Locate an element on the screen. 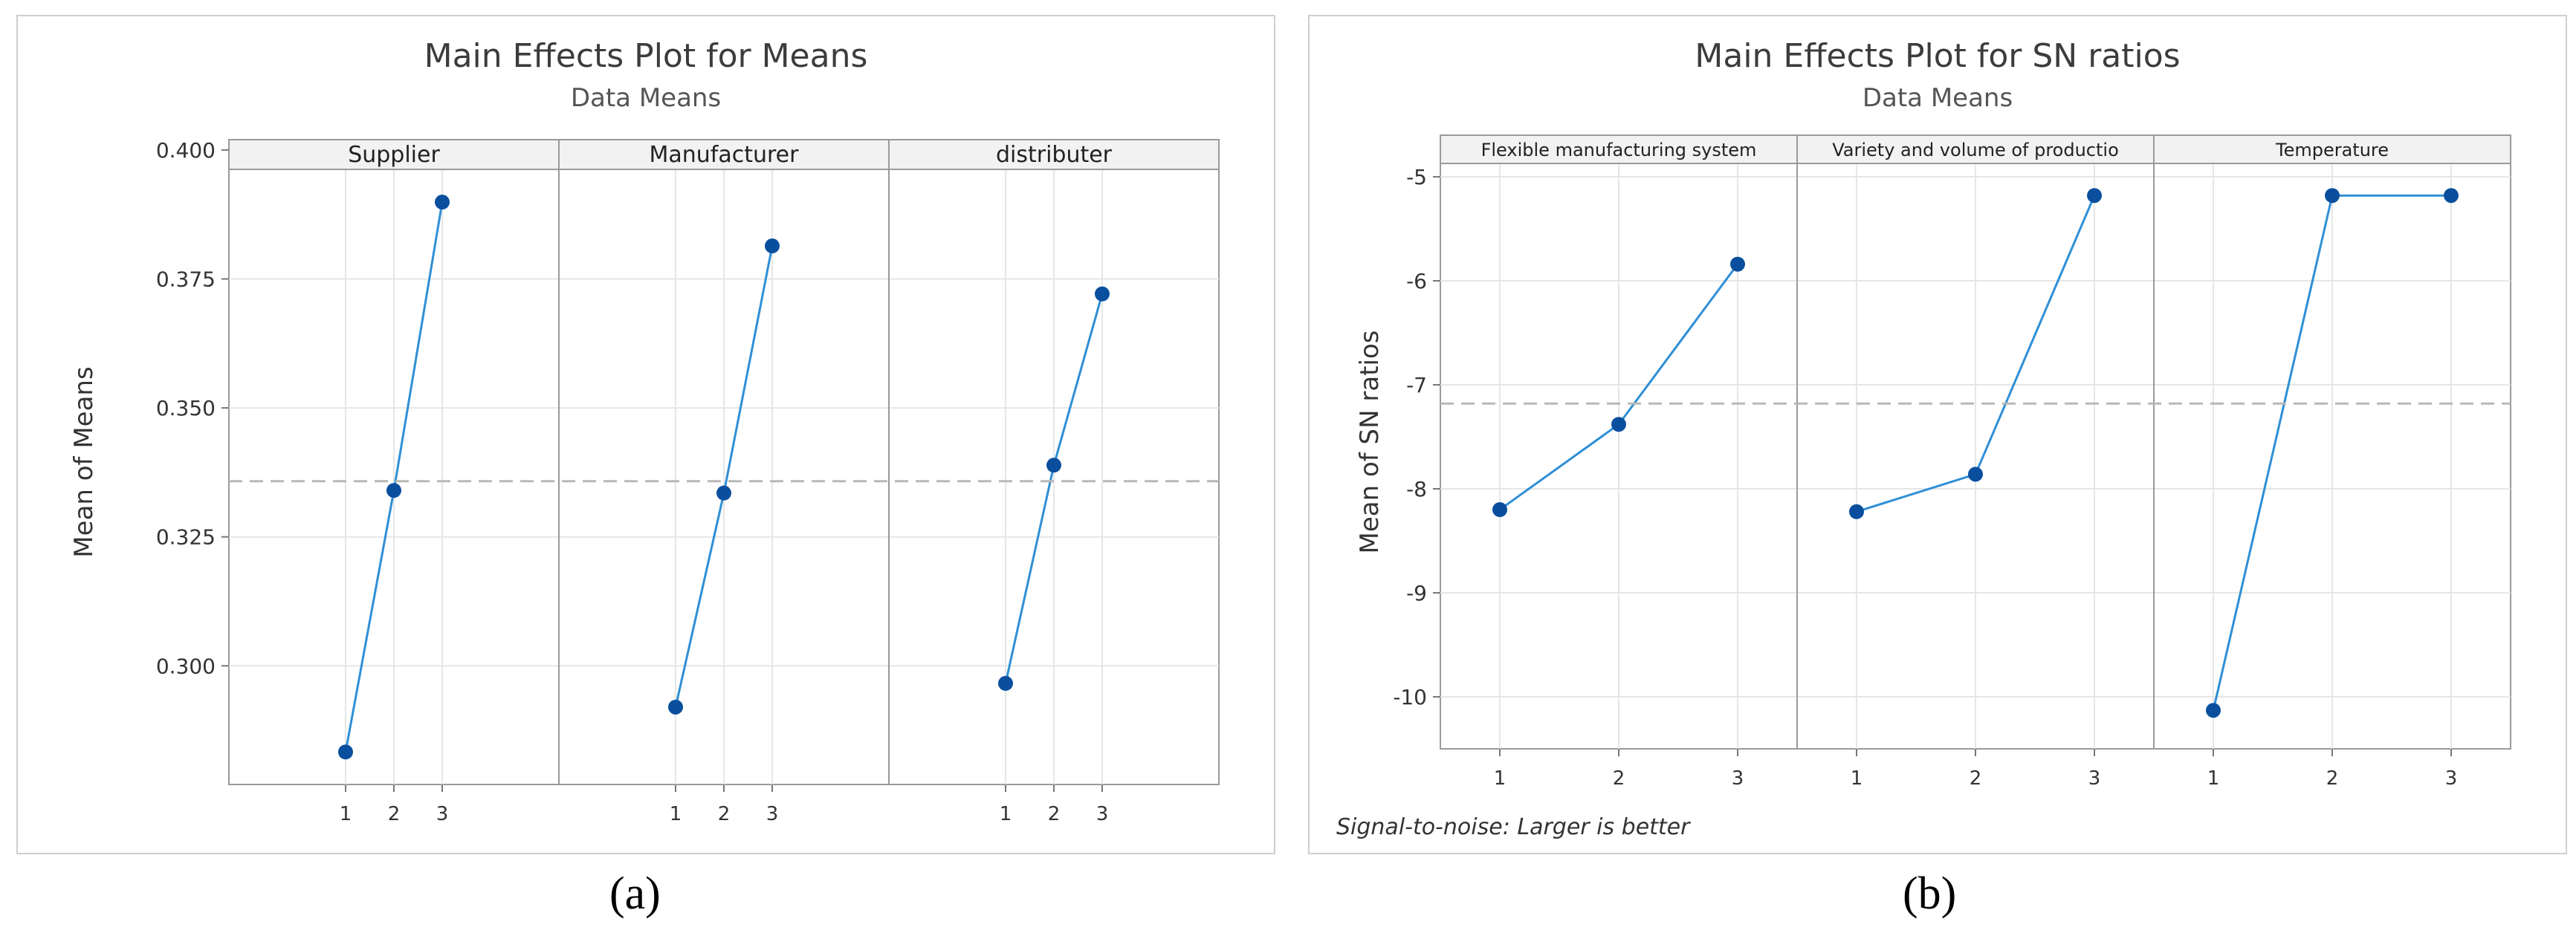 The height and width of the screenshot is (939, 2576). figure-caption-b: (b) is located at coordinates (1930, 893).